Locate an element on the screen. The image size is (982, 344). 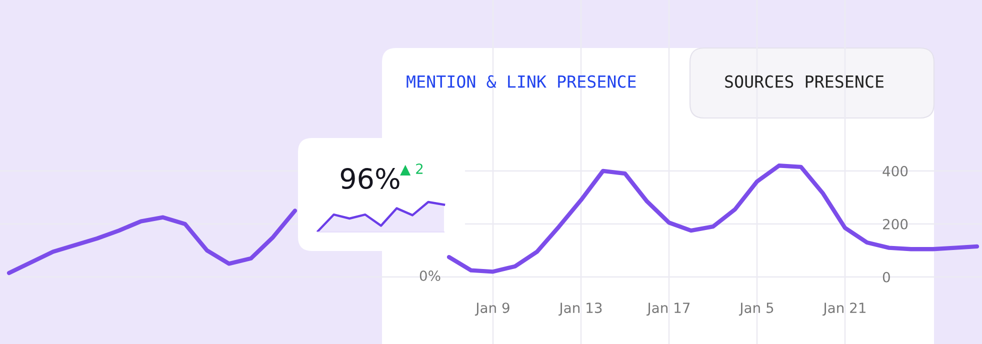
y-tick-label: 400 is located at coordinates (895, 171).